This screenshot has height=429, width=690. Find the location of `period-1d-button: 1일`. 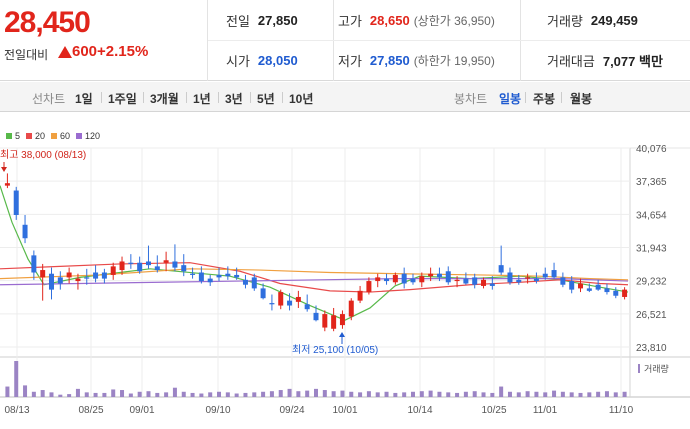

period-1d-button: 1일 is located at coordinates (84, 99).